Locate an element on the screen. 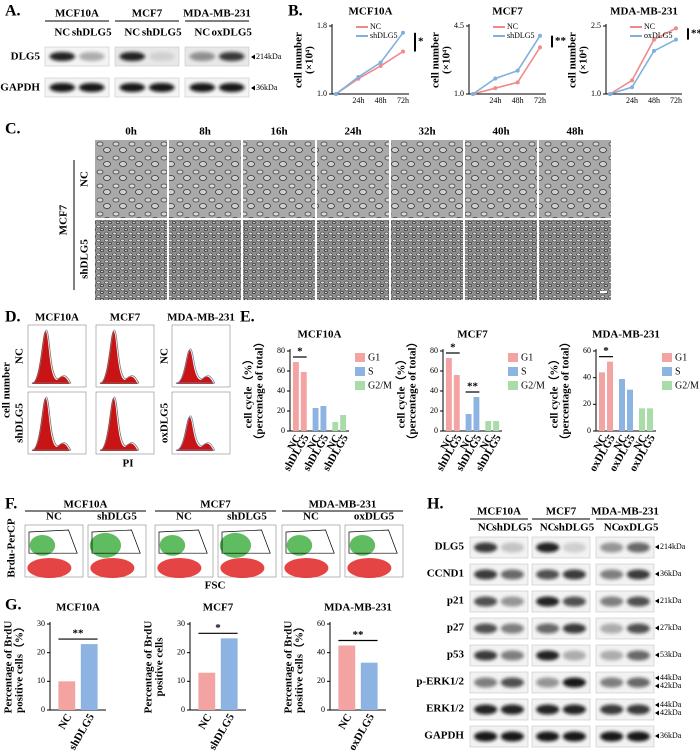 Image resolution: width=700 pixels, height=754 pixels. protein: p21 is located at coordinates (455, 601).